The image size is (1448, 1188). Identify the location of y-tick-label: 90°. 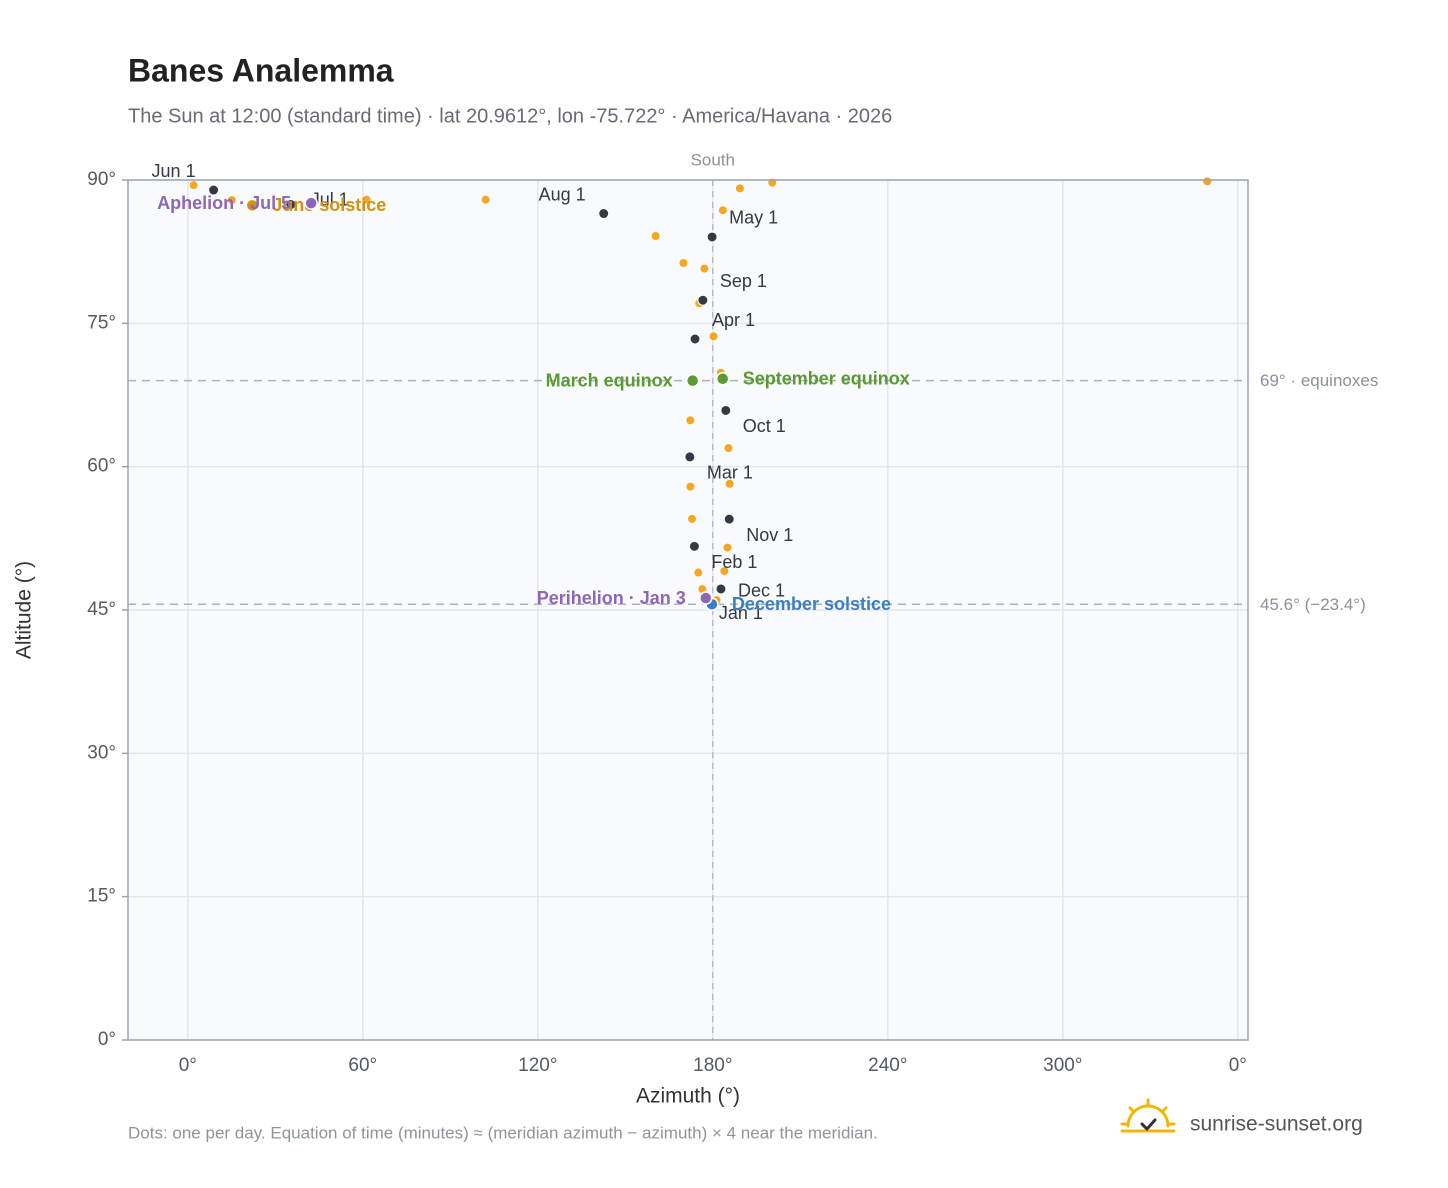
(101, 179).